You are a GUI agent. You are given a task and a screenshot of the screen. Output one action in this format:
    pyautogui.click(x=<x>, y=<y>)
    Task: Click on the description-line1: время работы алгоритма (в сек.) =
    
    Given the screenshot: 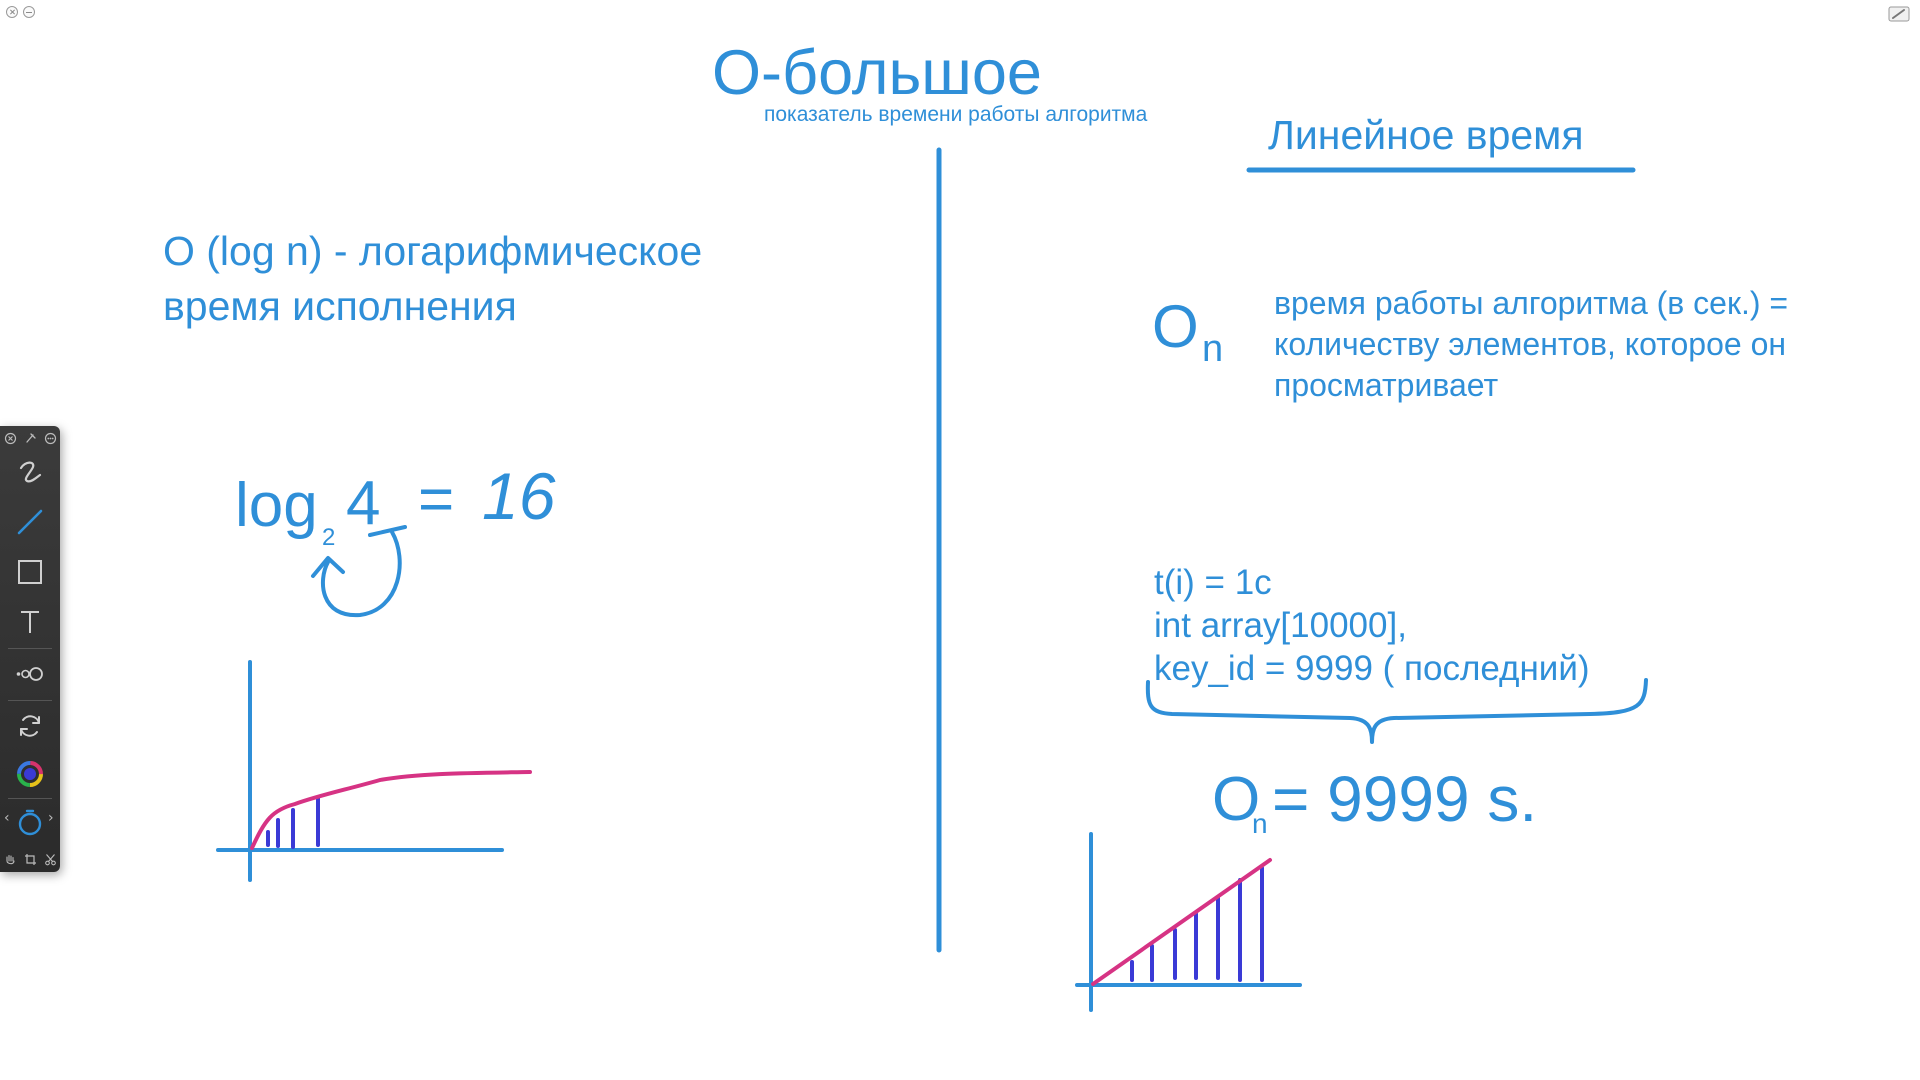 What is the action you would take?
    pyautogui.click(x=1531, y=303)
    